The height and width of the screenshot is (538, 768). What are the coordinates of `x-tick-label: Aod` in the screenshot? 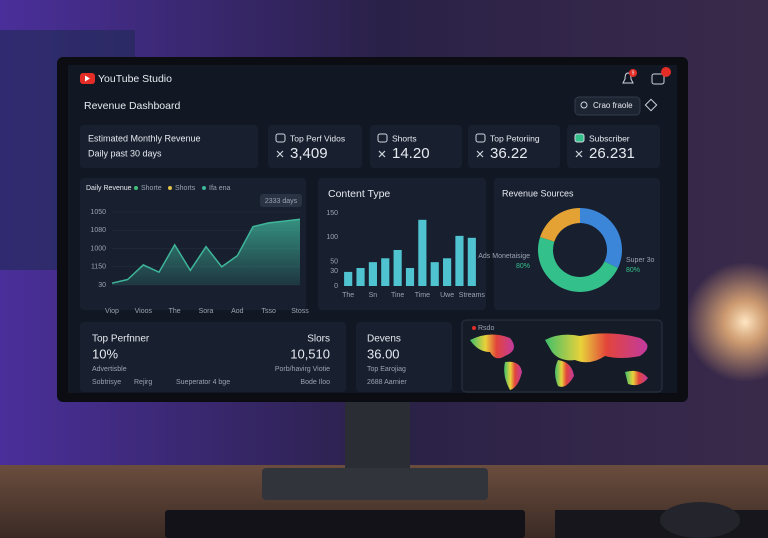 It's located at (237, 311).